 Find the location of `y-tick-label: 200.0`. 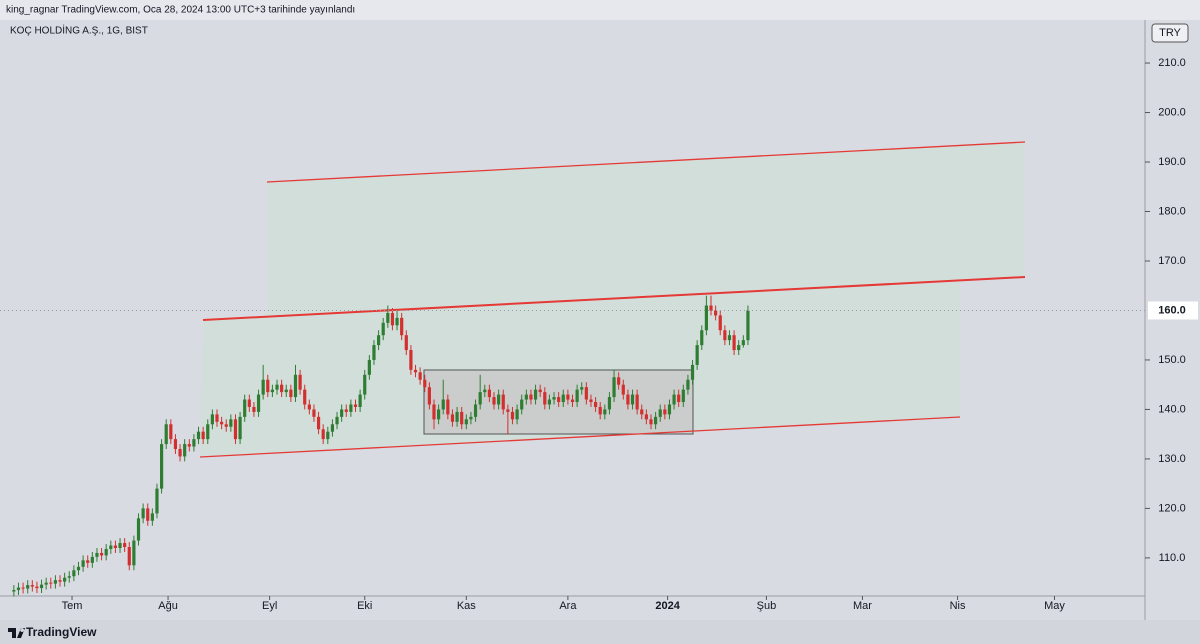

y-tick-label: 200.0 is located at coordinates (1172, 112).